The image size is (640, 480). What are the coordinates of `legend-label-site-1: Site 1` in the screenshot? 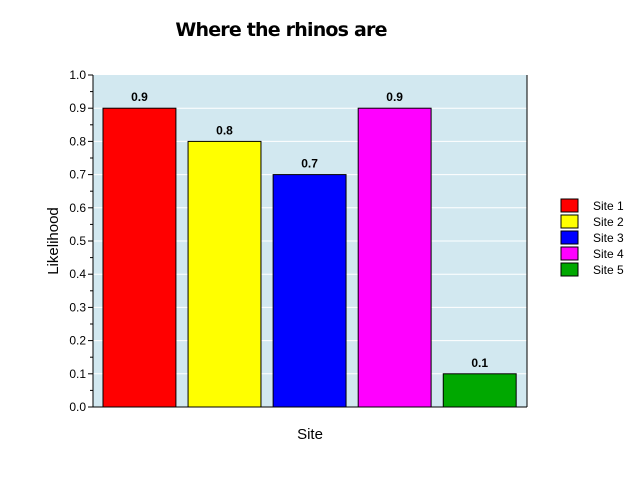 It's located at (608, 206).